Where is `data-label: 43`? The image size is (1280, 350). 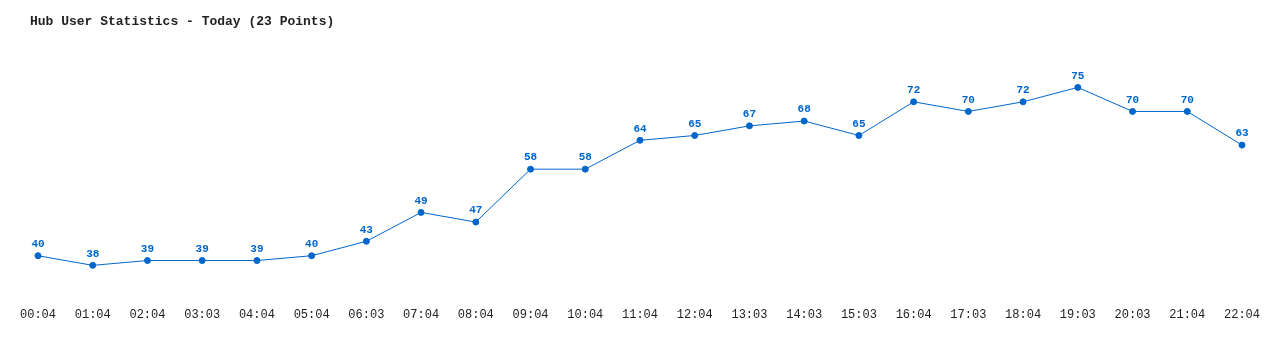
data-label: 43 is located at coordinates (366, 229).